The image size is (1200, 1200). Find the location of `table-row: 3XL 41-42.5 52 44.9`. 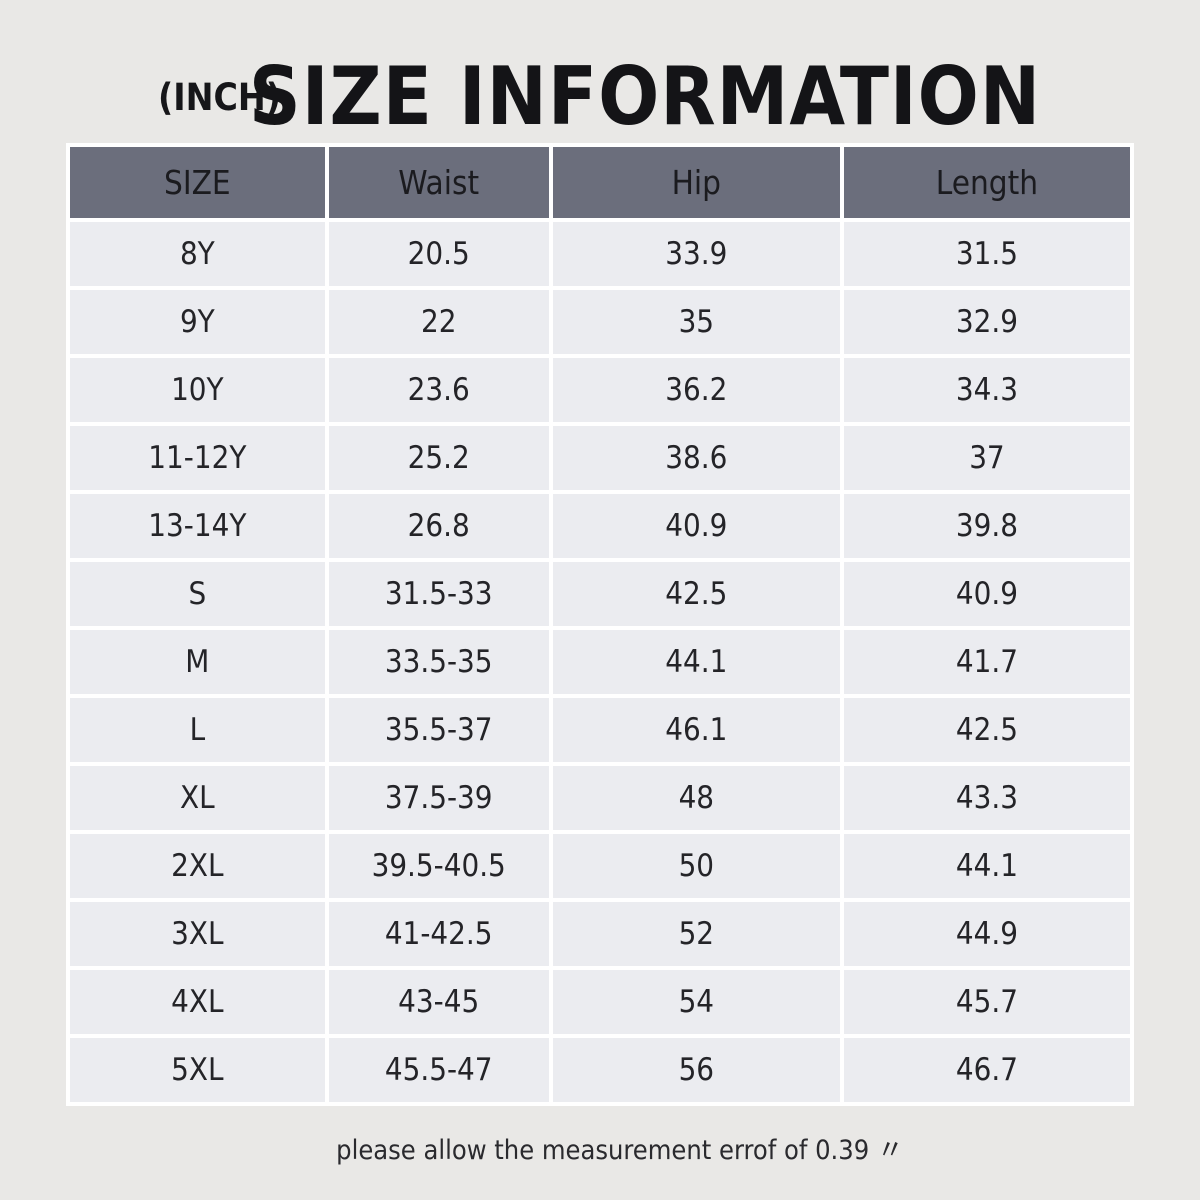

table-row: 3XL 41-42.5 52 44.9 is located at coordinates (600, 934).